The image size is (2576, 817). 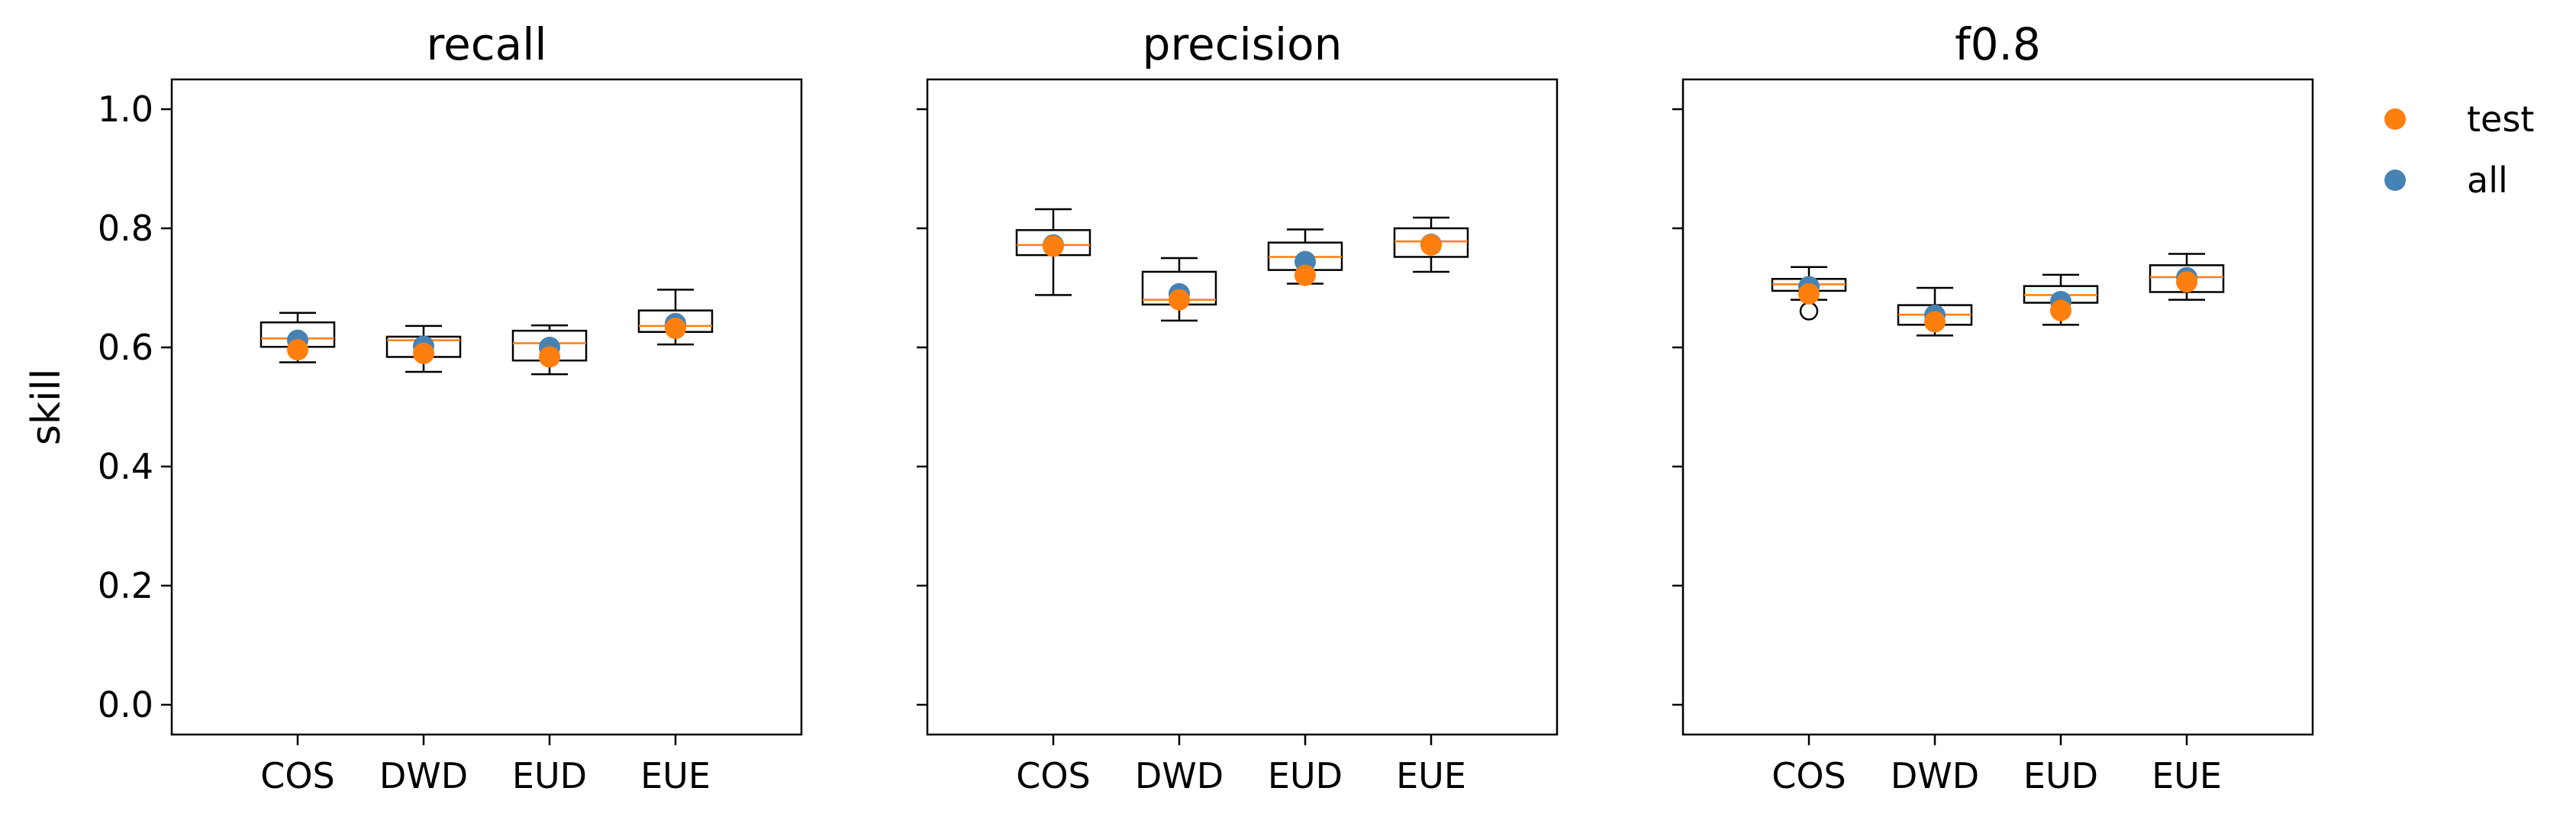 What do you see at coordinates (2487, 180) in the screenshot?
I see `legend-label-all: all` at bounding box center [2487, 180].